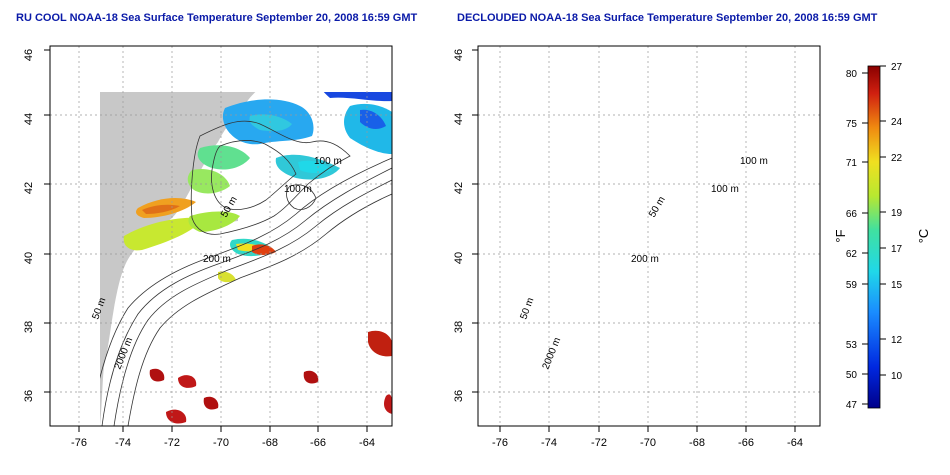  Describe the element at coordinates (852, 214) in the screenshot. I see `fahrenheit-tick: 66` at that location.